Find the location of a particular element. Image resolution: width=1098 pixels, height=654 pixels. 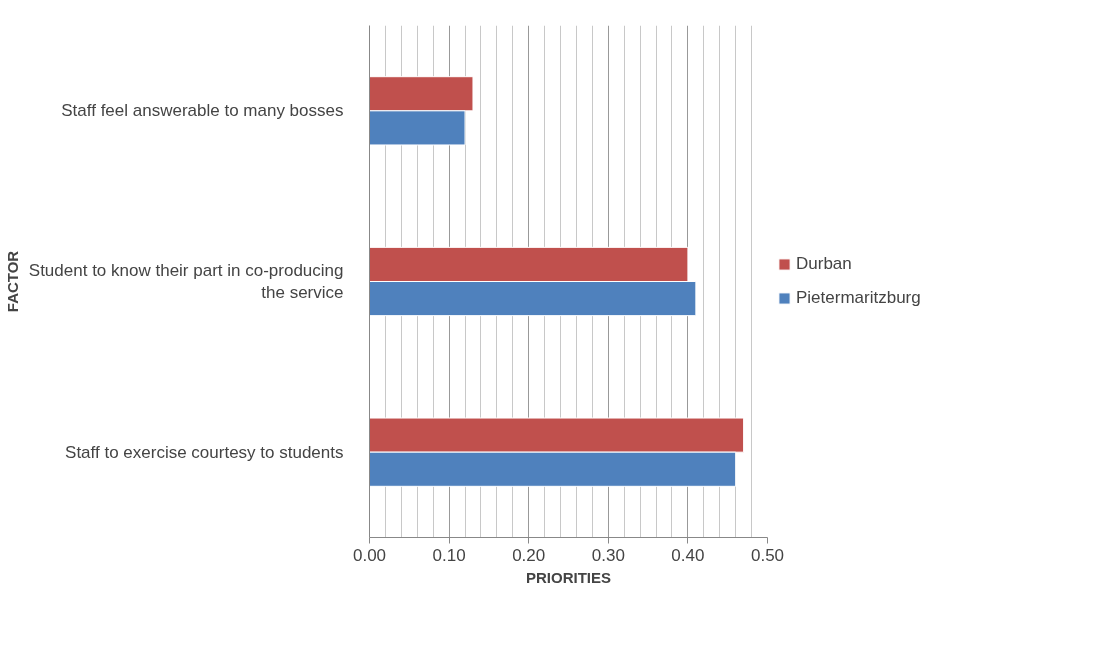

legend-label: Durban is located at coordinates (824, 264).